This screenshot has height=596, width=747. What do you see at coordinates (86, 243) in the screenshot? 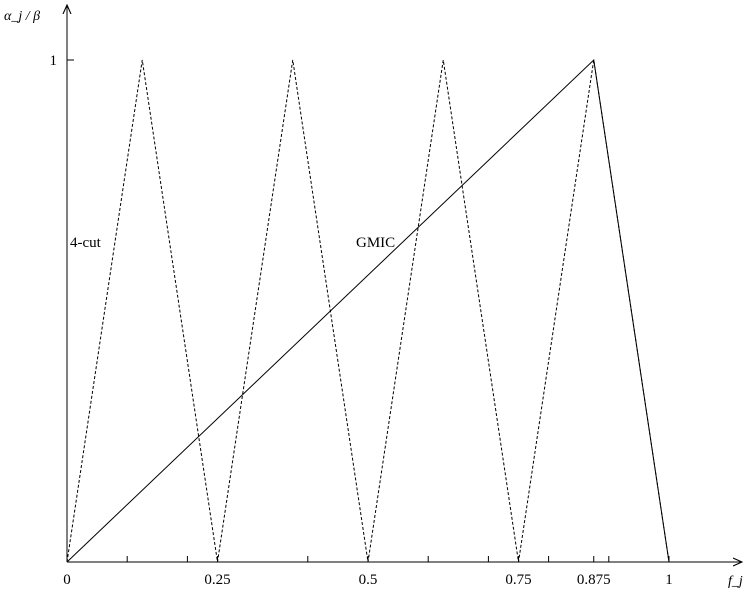
I see `series-label-4-cut: 4-cut` at bounding box center [86, 243].